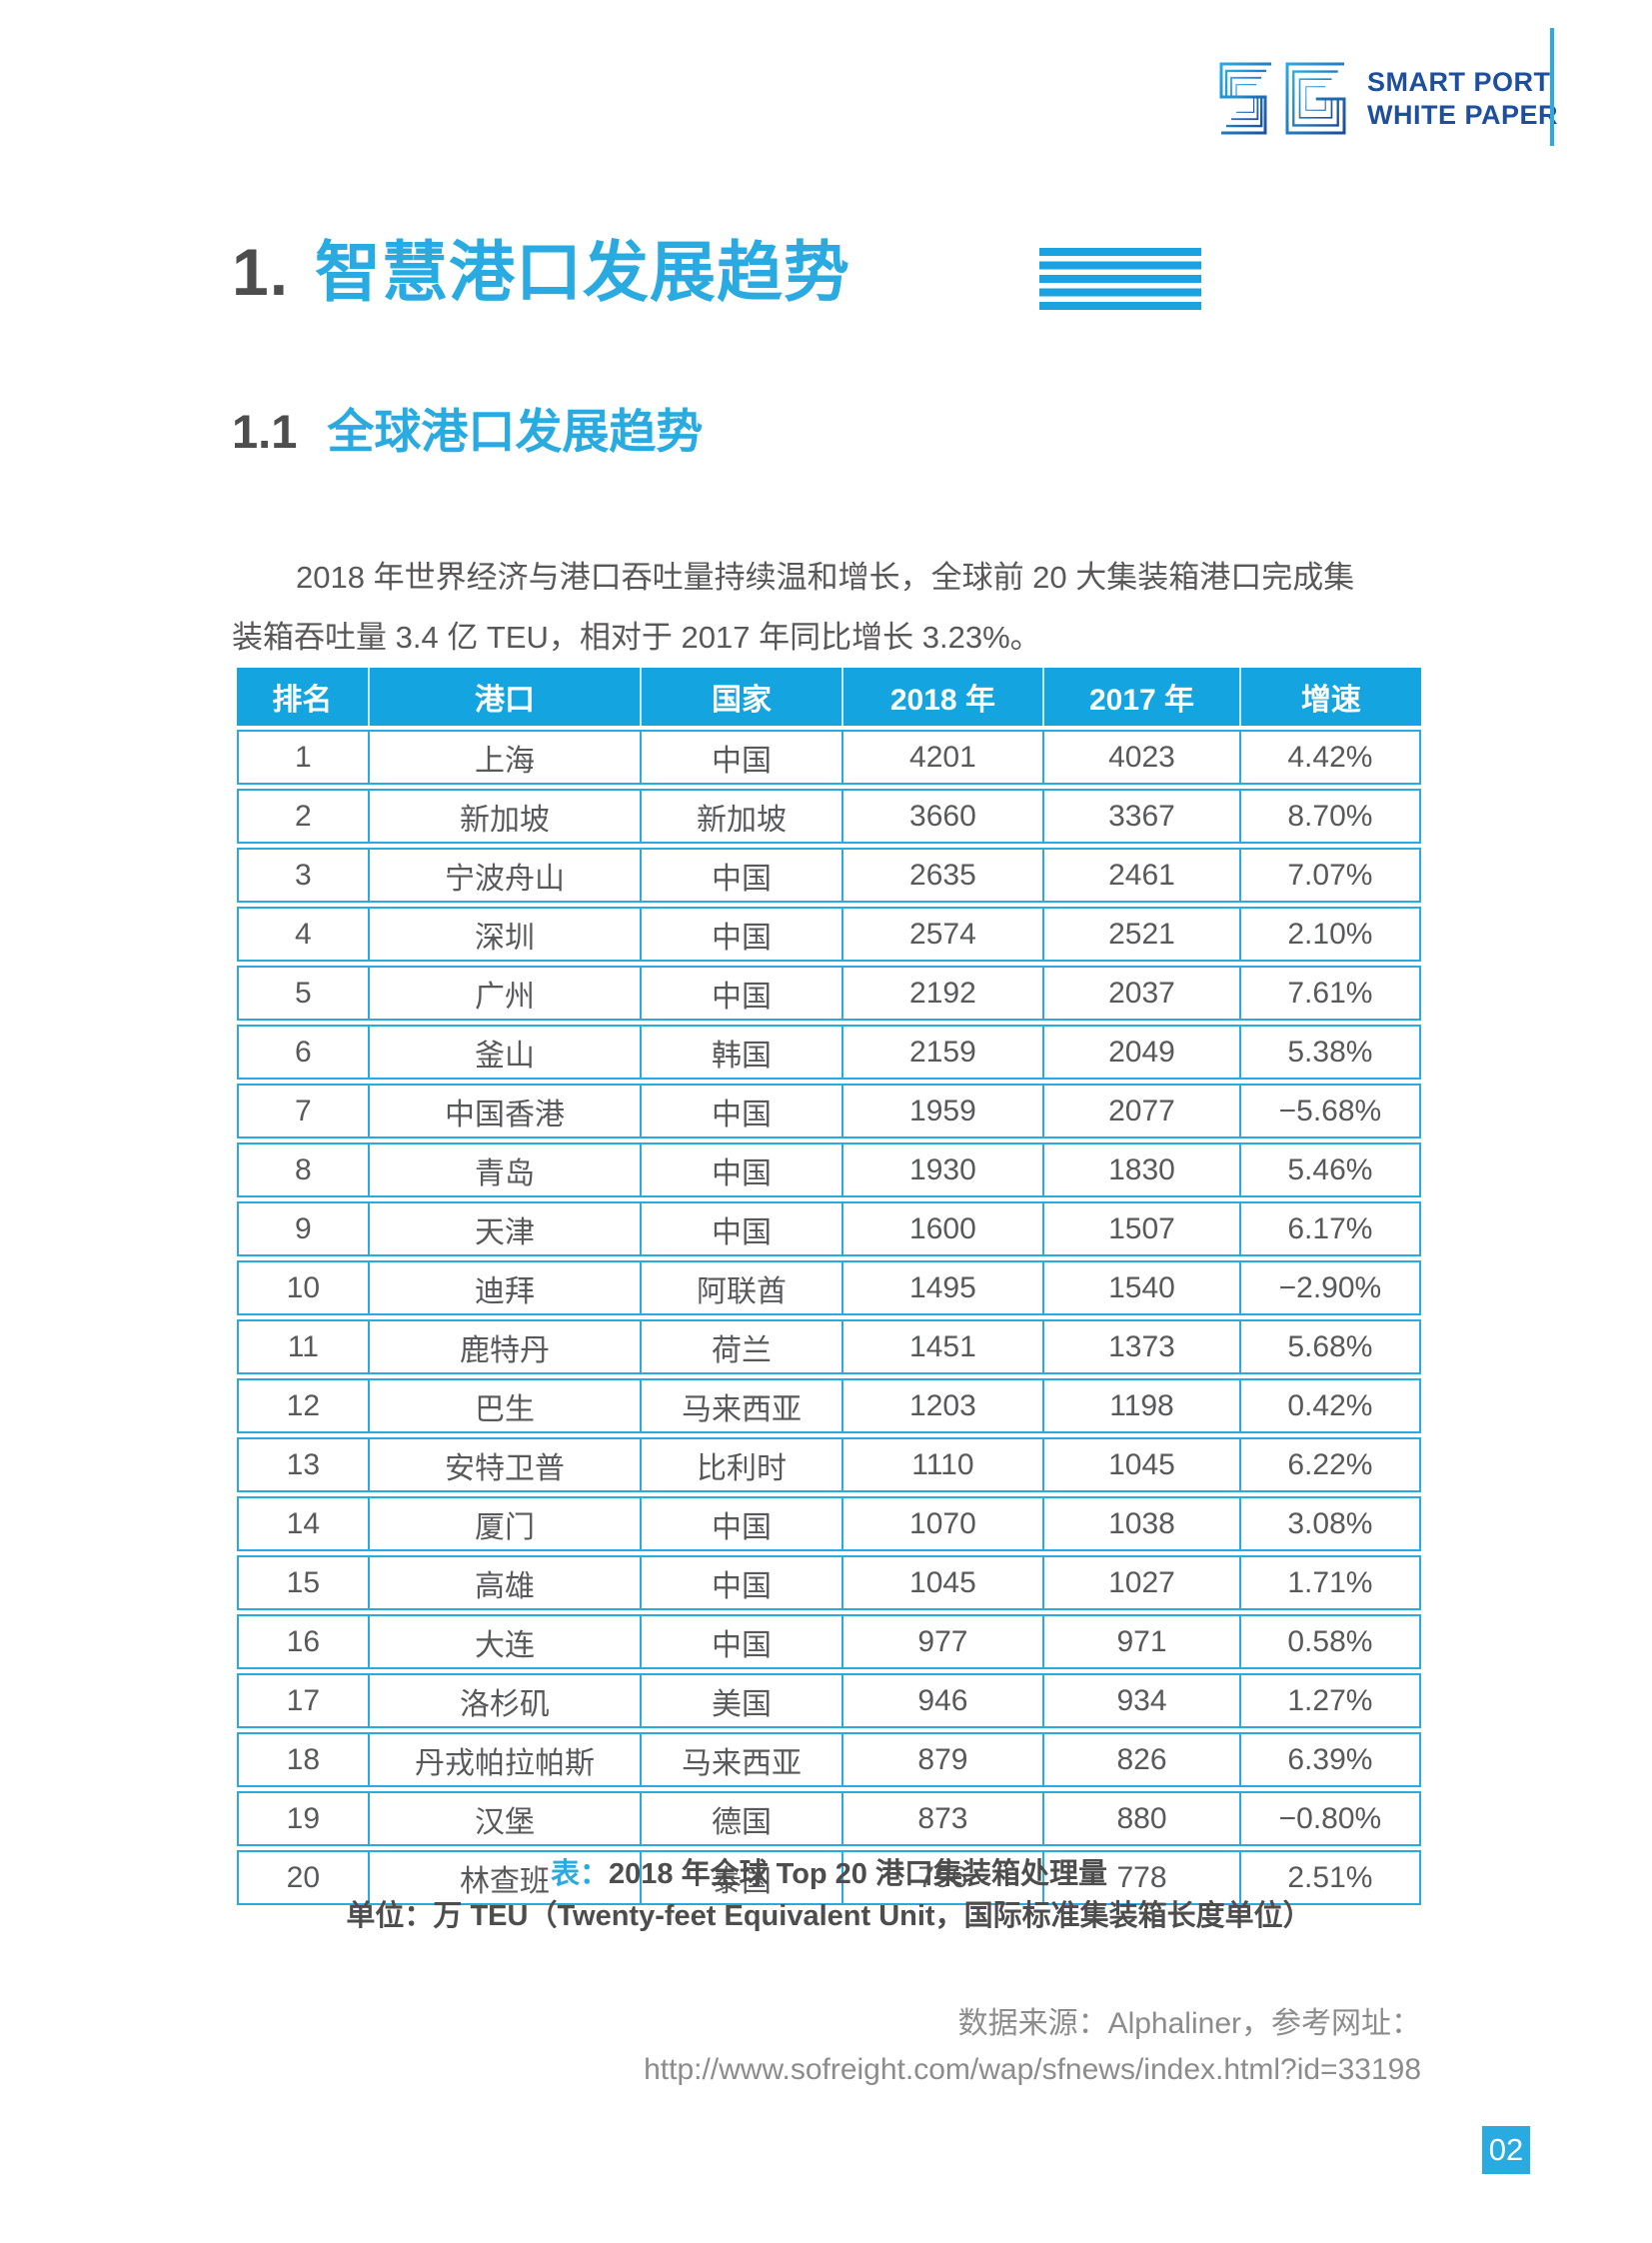 The width and height of the screenshot is (1652, 2243). Describe the element at coordinates (943, 816) in the screenshot. I see `table-cell: 3660` at that location.